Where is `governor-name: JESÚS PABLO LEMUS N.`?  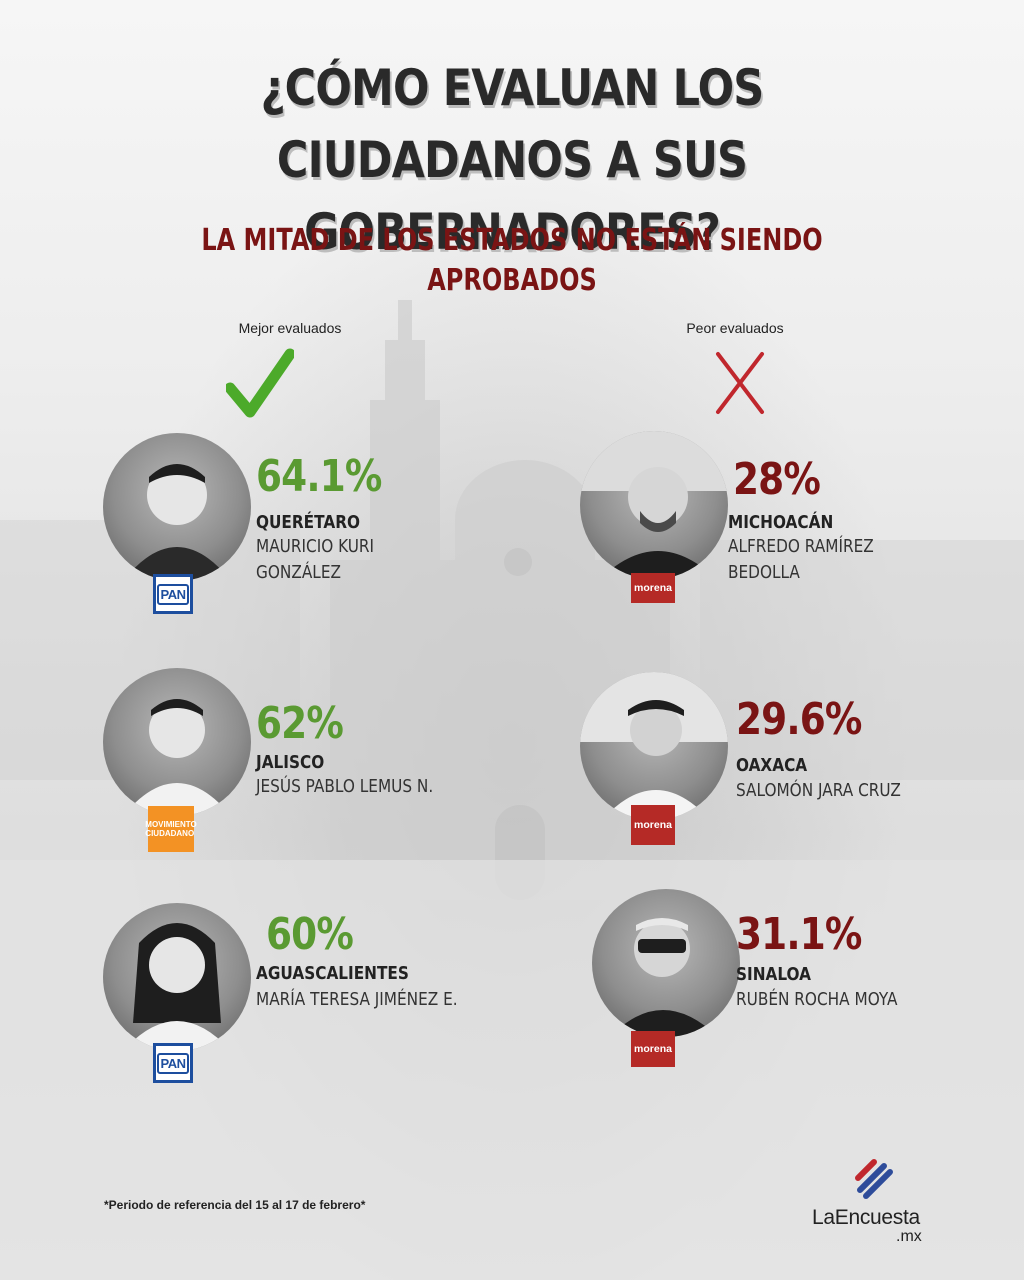 governor-name: JESÚS PABLO LEMUS N. is located at coordinates (345, 786).